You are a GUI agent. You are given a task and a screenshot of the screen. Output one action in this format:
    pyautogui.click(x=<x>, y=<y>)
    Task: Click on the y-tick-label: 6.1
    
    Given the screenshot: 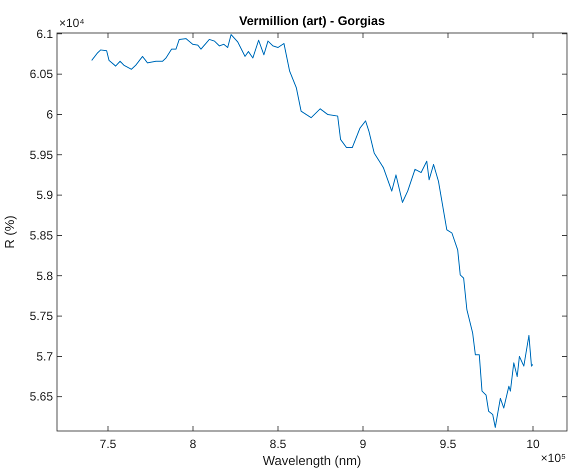 What is the action you would take?
    pyautogui.click(x=45, y=33)
    